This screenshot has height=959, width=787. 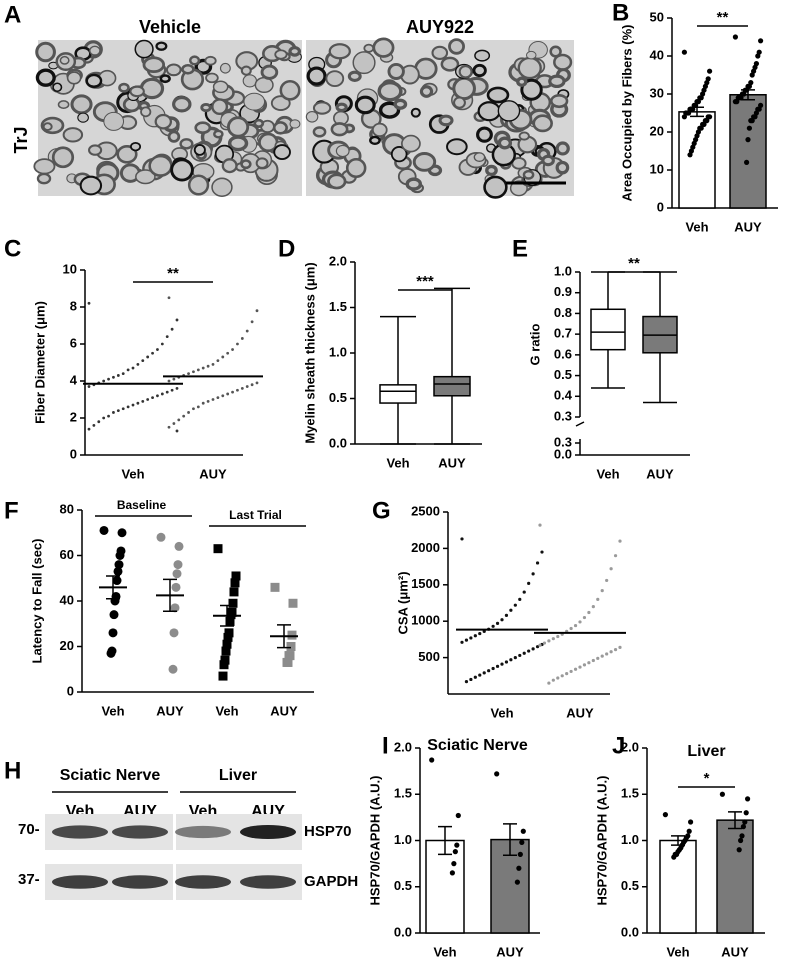 I want to click on group-label: Baseline, so click(x=142, y=505).